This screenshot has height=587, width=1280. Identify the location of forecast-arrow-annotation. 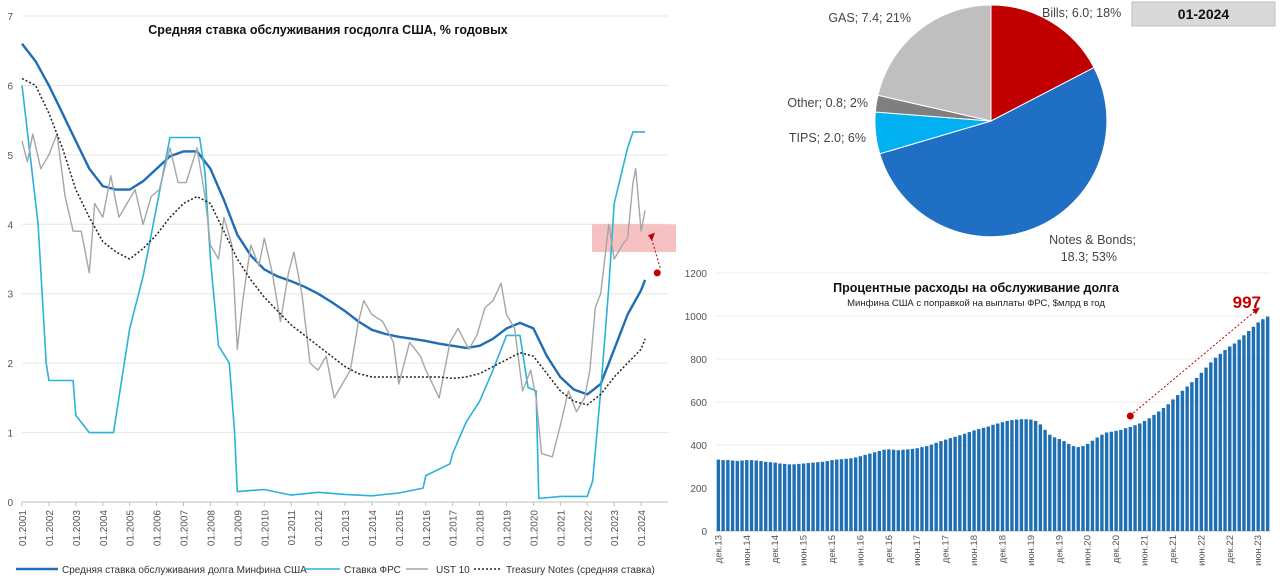
(654, 254).